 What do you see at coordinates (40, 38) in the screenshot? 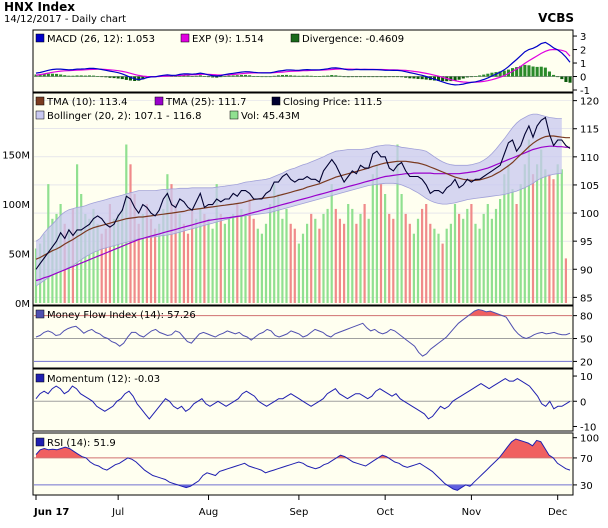
I see `macd-legend-swatch` at bounding box center [40, 38].